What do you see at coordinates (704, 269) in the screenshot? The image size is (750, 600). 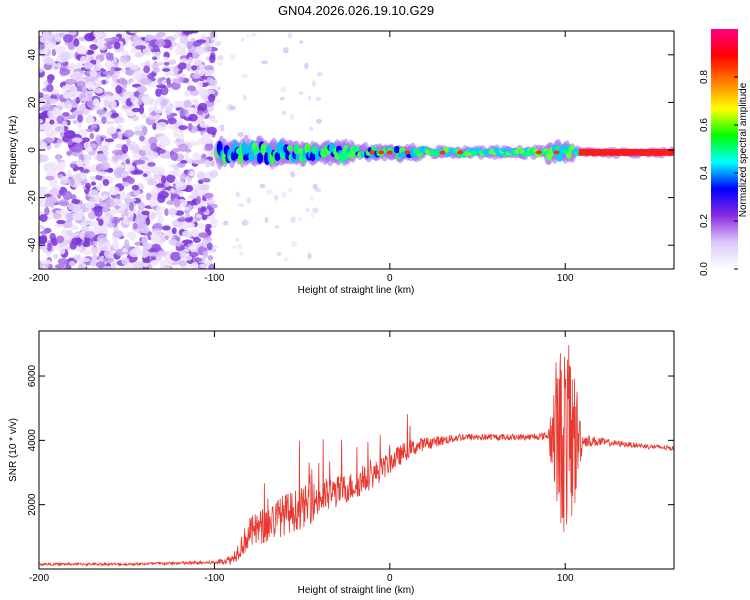 I see `colorbar-tick-label: 0.0` at bounding box center [704, 269].